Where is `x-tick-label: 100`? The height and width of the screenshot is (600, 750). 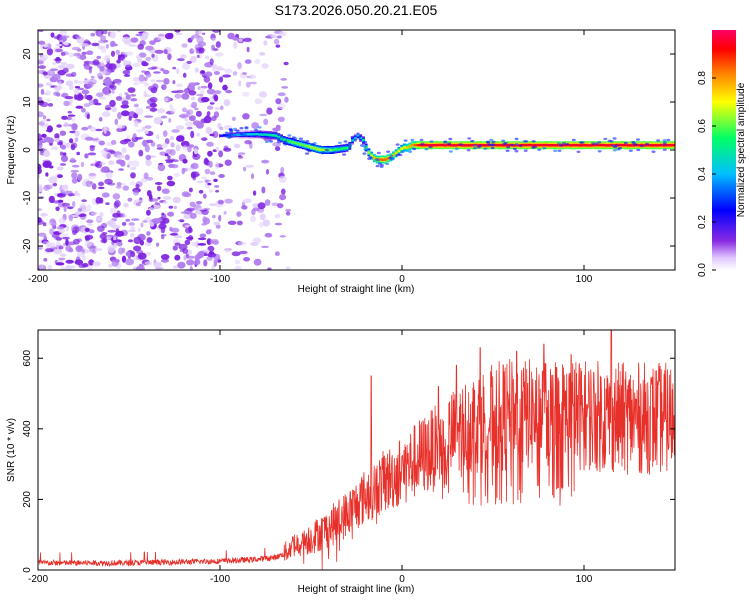
x-tick-label: 100 is located at coordinates (584, 279).